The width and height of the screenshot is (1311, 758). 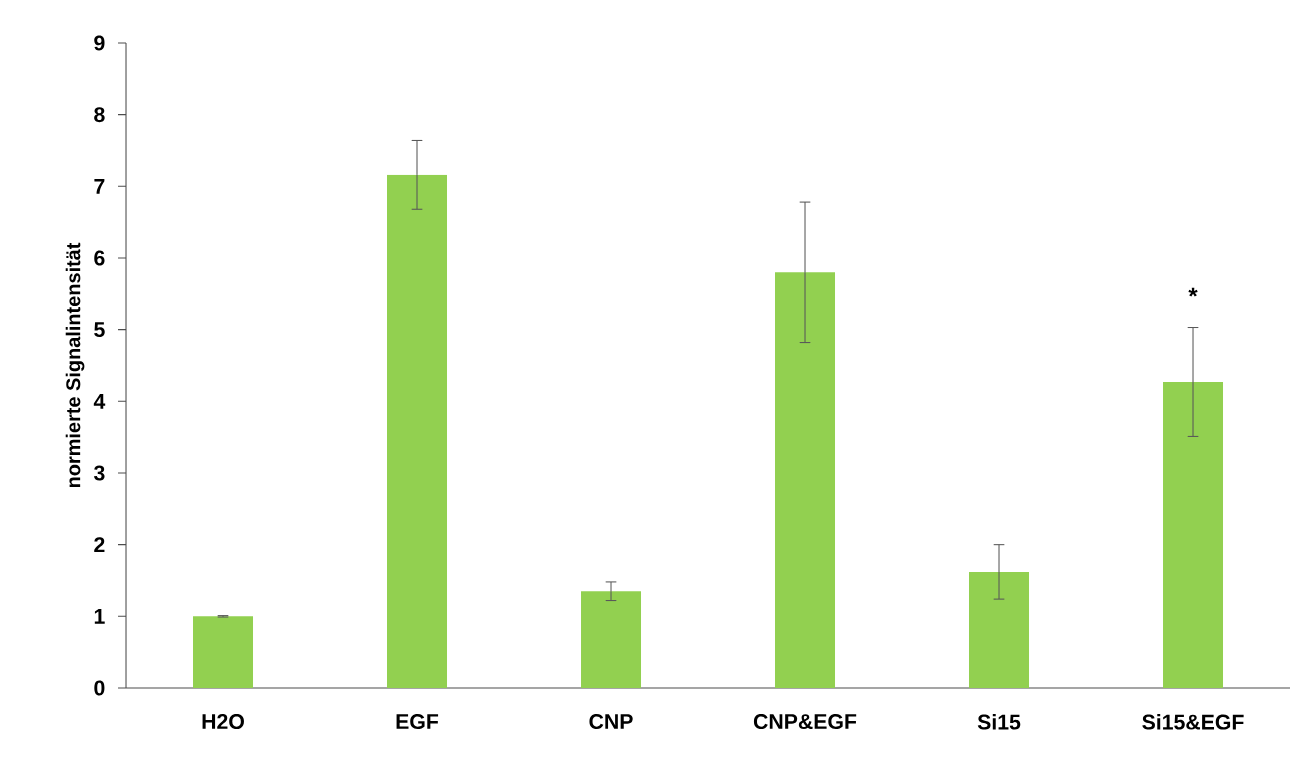 What do you see at coordinates (223, 722) in the screenshot?
I see `x-tick-label: H2O` at bounding box center [223, 722].